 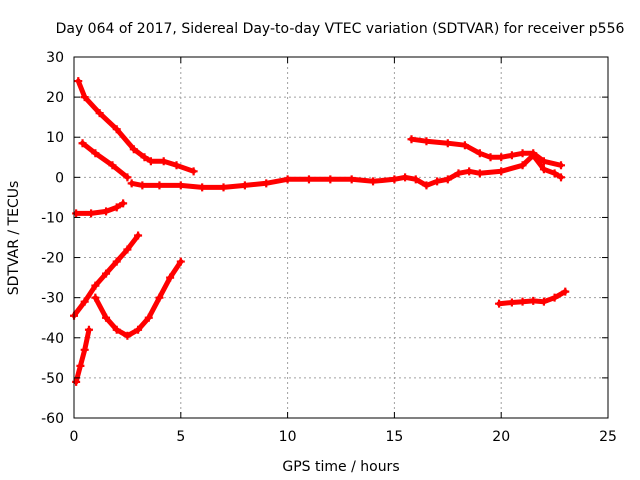 What do you see at coordinates (288, 437) in the screenshot?
I see `x-tick-label: 10` at bounding box center [288, 437].